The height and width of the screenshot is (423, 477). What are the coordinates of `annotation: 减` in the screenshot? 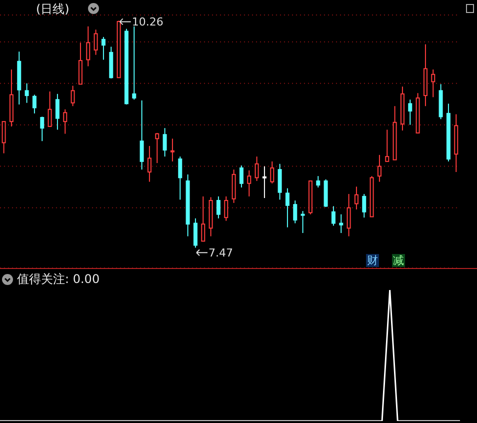 It's located at (398, 260).